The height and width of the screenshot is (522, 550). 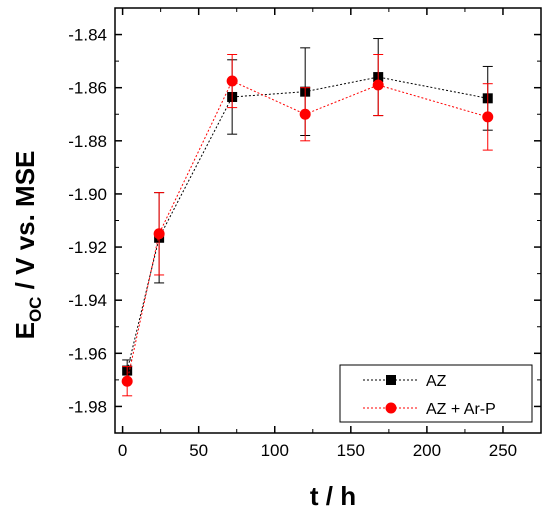 I want to click on y-tick-label: -1.90, so click(x=87, y=194).